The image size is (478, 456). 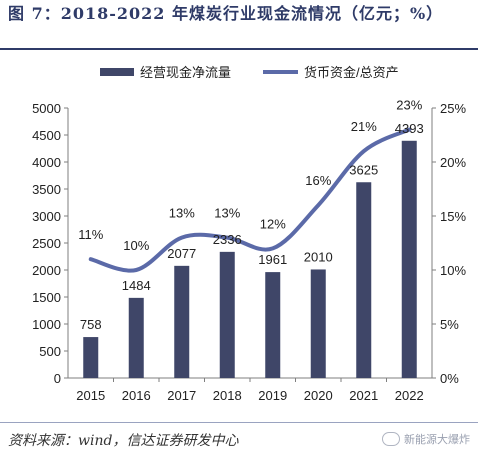 What do you see at coordinates (272, 395) in the screenshot?
I see `x-tick-label: 2019` at bounding box center [272, 395].